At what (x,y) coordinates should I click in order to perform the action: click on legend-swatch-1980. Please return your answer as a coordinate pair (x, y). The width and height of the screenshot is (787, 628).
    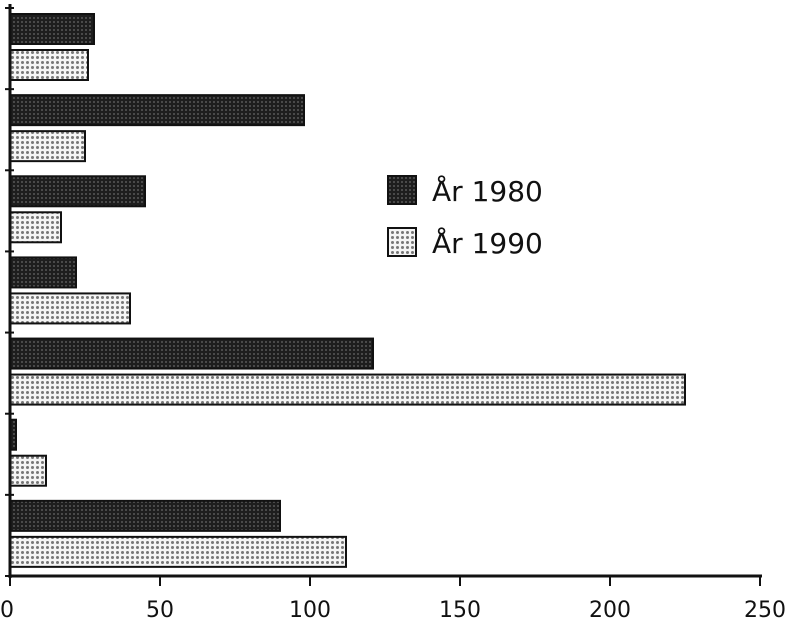
    Looking at the image, I should click on (402, 190).